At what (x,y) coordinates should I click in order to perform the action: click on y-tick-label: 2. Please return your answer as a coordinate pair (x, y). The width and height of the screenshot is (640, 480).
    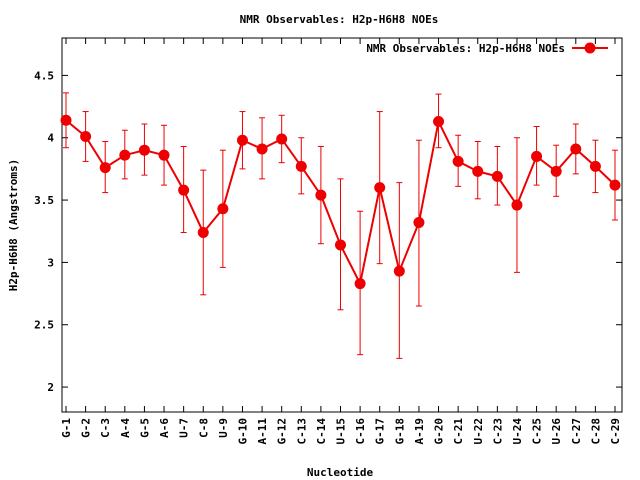
    Looking at the image, I should click on (50, 387).